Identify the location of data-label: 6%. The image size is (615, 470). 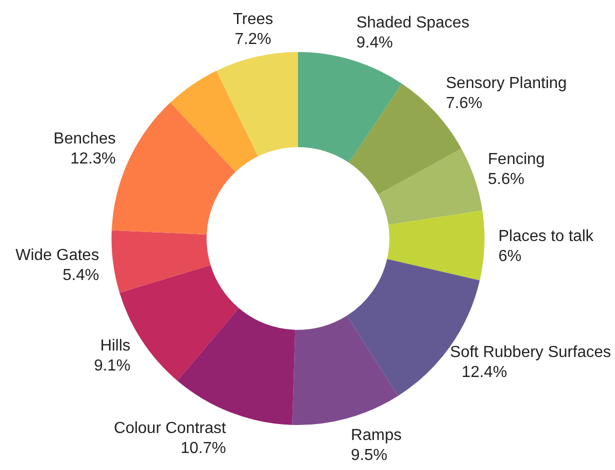
(510, 256).